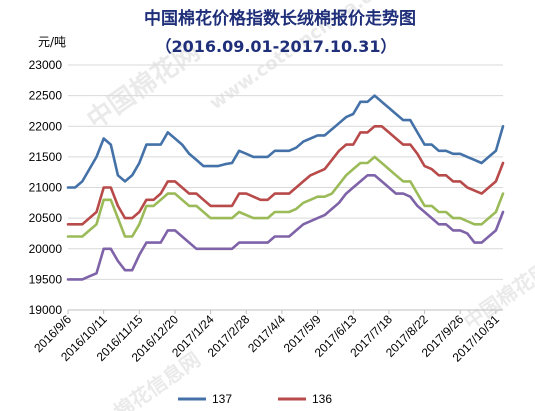 The height and width of the screenshot is (411, 535). I want to click on y-tick-label: 22500, so click(46, 96).